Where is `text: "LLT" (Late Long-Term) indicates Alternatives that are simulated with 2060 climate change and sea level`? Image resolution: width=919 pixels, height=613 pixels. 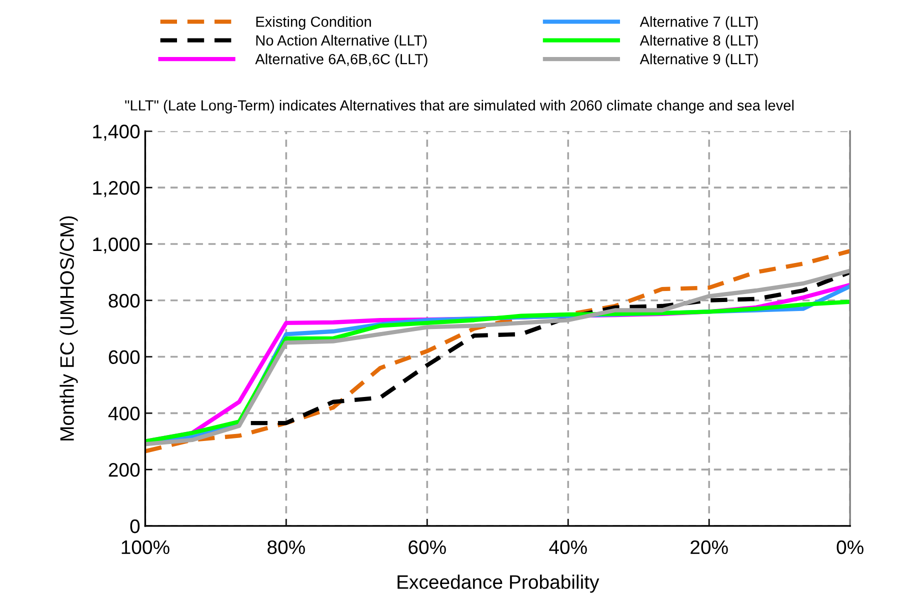
text: "LLT" (Late Long-Term) indicates Alternatives that are simulated with 2060 climate change and sea level is located at coordinates (459, 107).